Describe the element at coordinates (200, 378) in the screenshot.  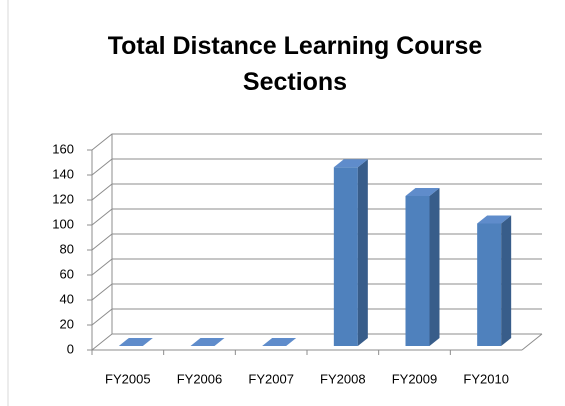
I see `x-tick-label: FY2006` at that location.